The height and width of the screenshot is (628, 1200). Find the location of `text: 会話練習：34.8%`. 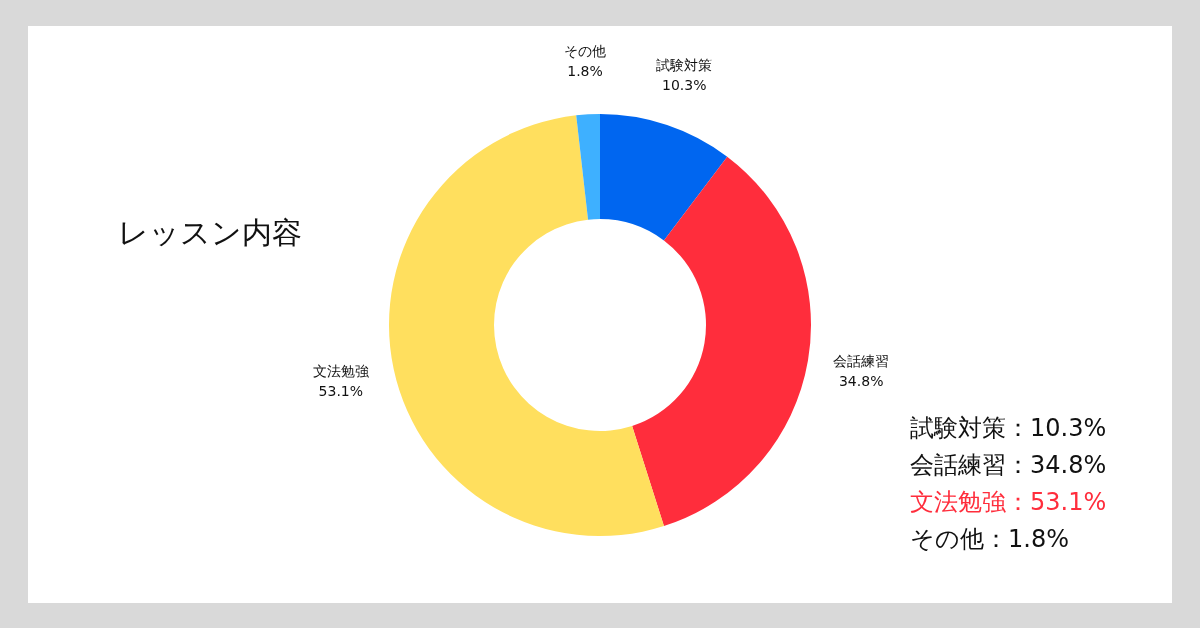

text: 会話練習：34.8% is located at coordinates (1008, 465).